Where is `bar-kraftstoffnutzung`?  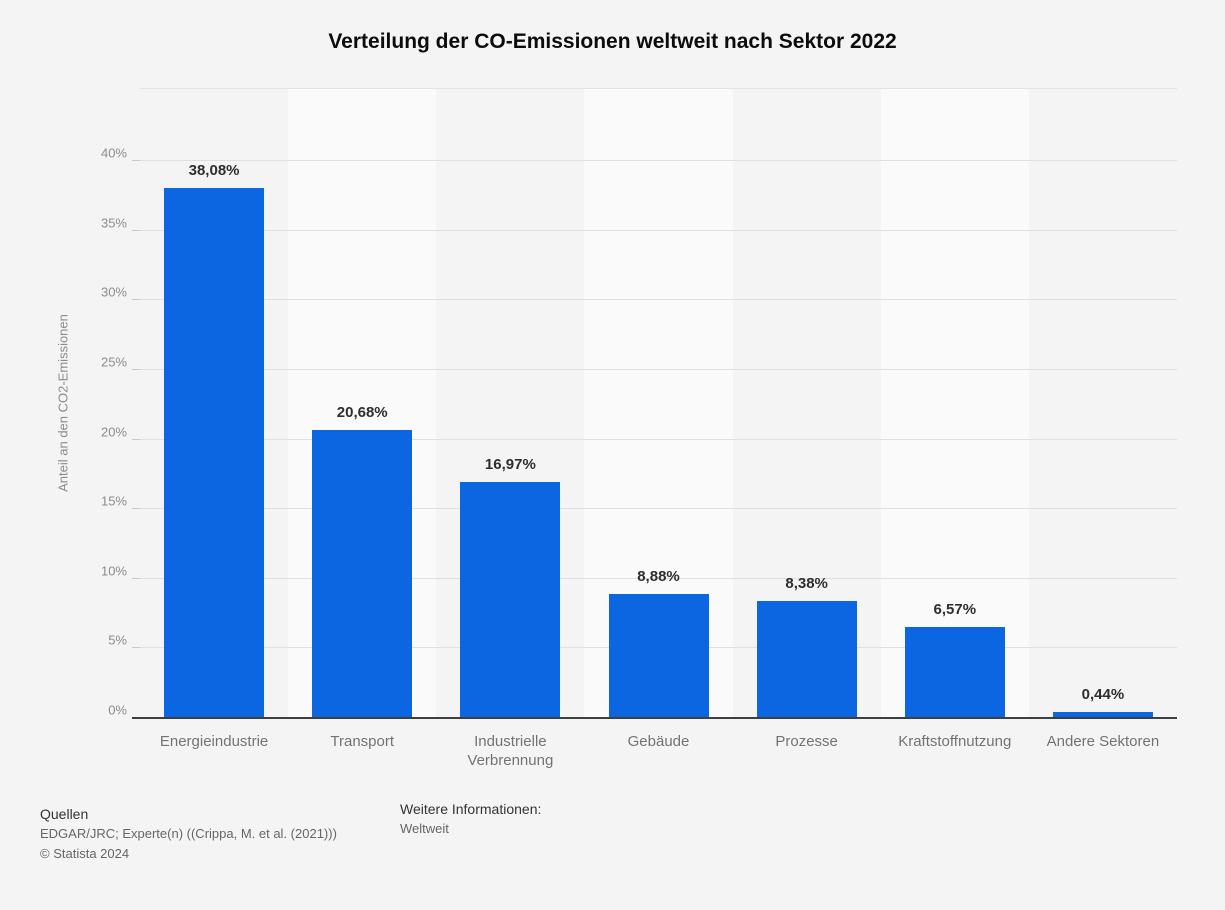 bar-kraftstoffnutzung is located at coordinates (954, 672).